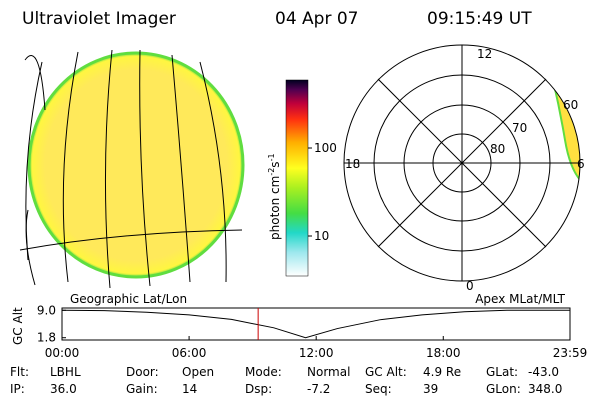  What do you see at coordinates (263, 372) in the screenshot?
I see `status-label: Mode:` at bounding box center [263, 372].